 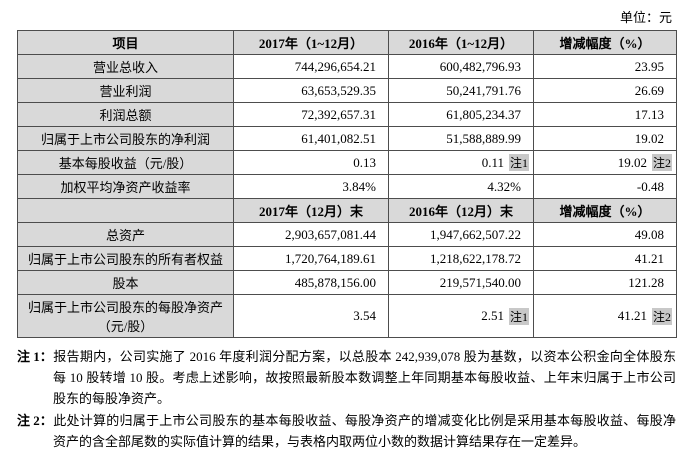 I want to click on change-cell: 19.02, so click(x=605, y=138).